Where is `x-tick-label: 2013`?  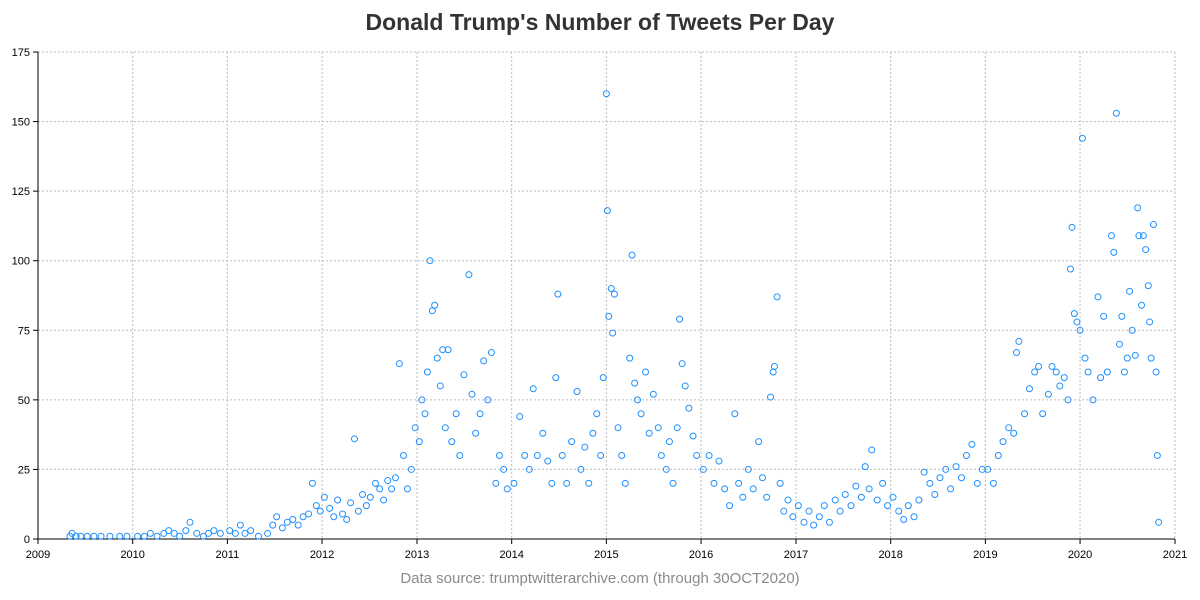
x-tick-label: 2013 is located at coordinates (417, 555).